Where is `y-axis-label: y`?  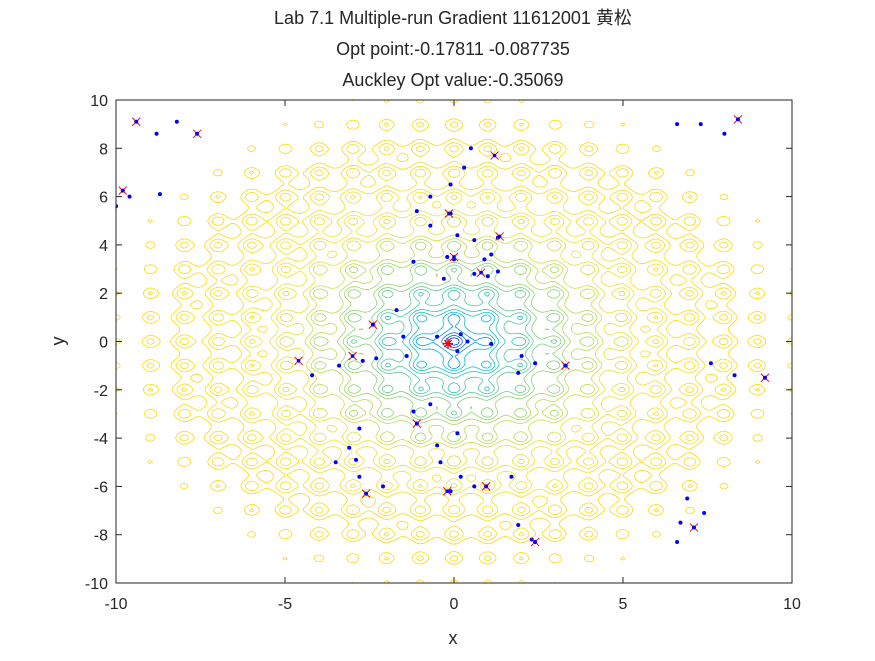 y-axis-label: y is located at coordinates (58, 341).